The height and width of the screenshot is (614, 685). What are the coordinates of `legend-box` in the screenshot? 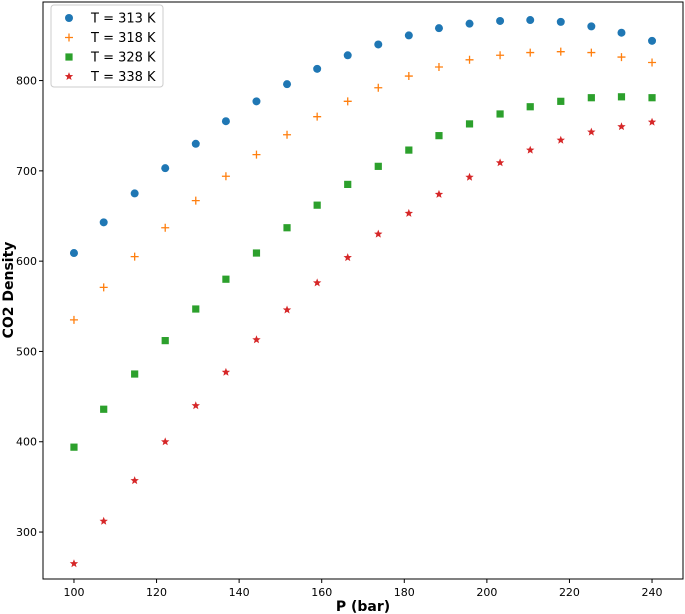 It's located at (107, 46).